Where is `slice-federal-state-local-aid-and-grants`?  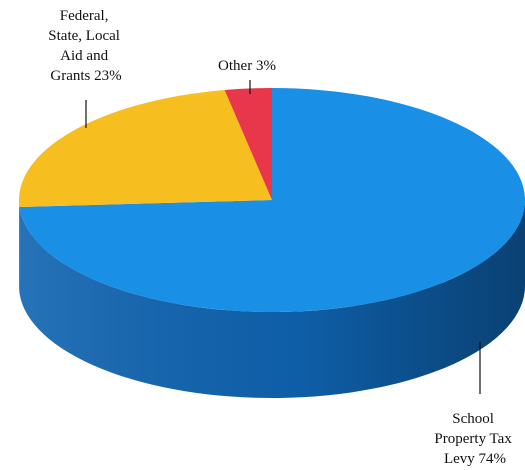
slice-federal-state-local-aid-and-grants is located at coordinates (145, 148).